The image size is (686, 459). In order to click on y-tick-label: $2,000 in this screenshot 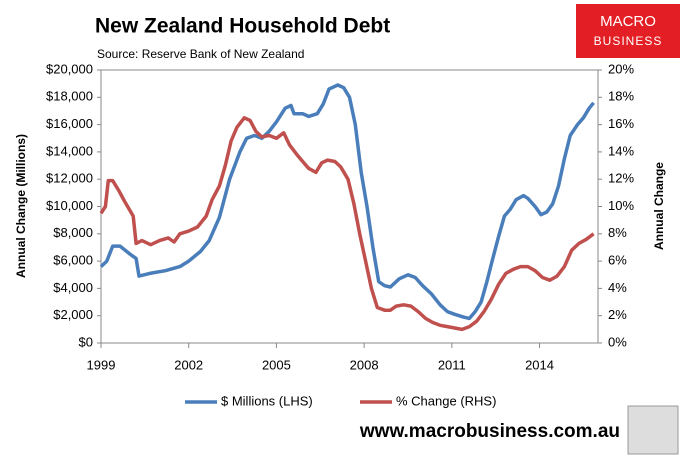, I will do `click(73, 314)`.